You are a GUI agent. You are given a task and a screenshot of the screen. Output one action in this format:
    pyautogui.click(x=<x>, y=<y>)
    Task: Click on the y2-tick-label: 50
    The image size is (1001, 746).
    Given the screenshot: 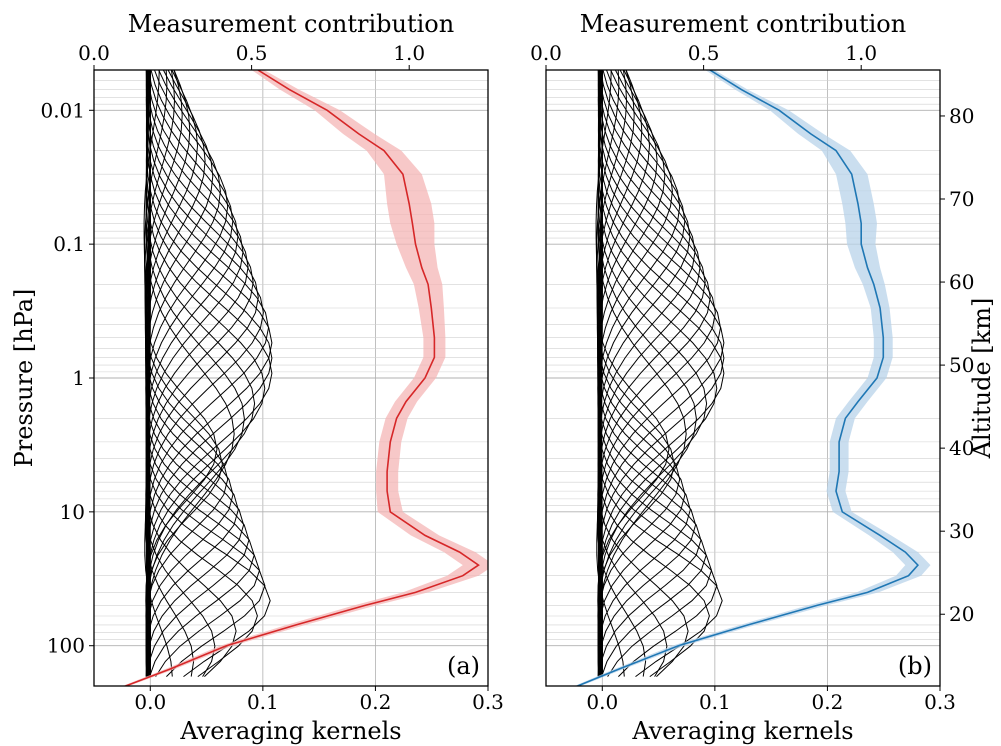 What is the action you would take?
    pyautogui.click(x=961, y=365)
    